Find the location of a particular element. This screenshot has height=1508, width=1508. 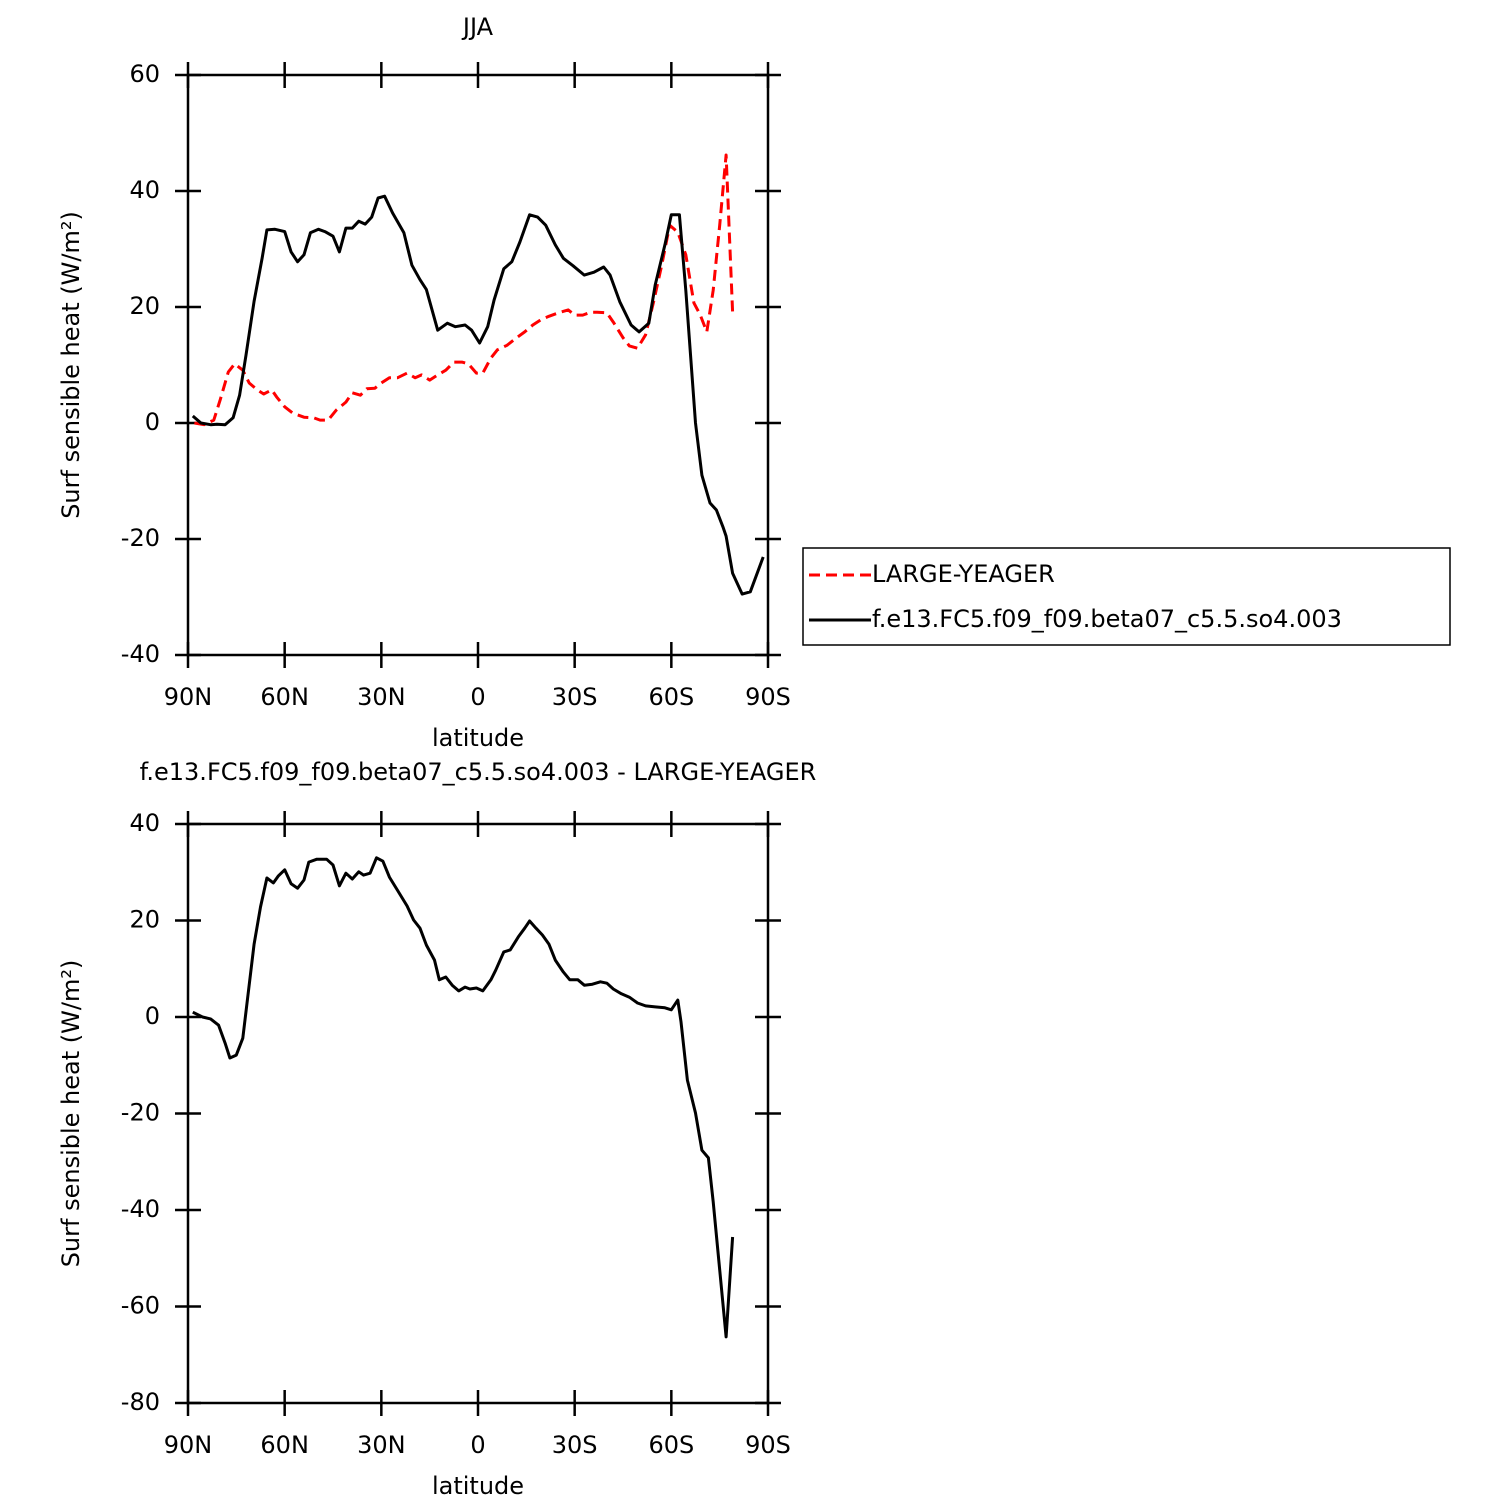

chart-title: JJA is located at coordinates (477, 27).